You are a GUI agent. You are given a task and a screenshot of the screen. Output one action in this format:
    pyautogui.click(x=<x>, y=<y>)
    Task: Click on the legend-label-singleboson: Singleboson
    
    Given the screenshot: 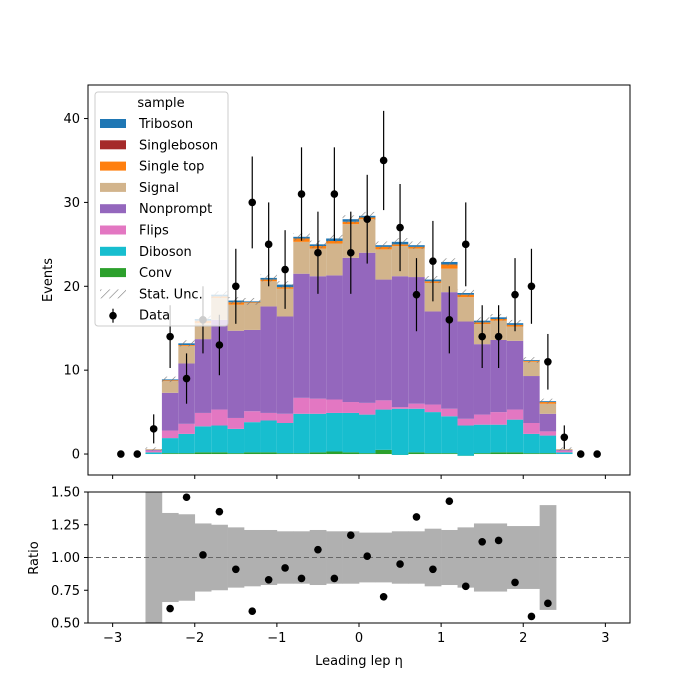 What is the action you would take?
    pyautogui.click(x=178, y=145)
    